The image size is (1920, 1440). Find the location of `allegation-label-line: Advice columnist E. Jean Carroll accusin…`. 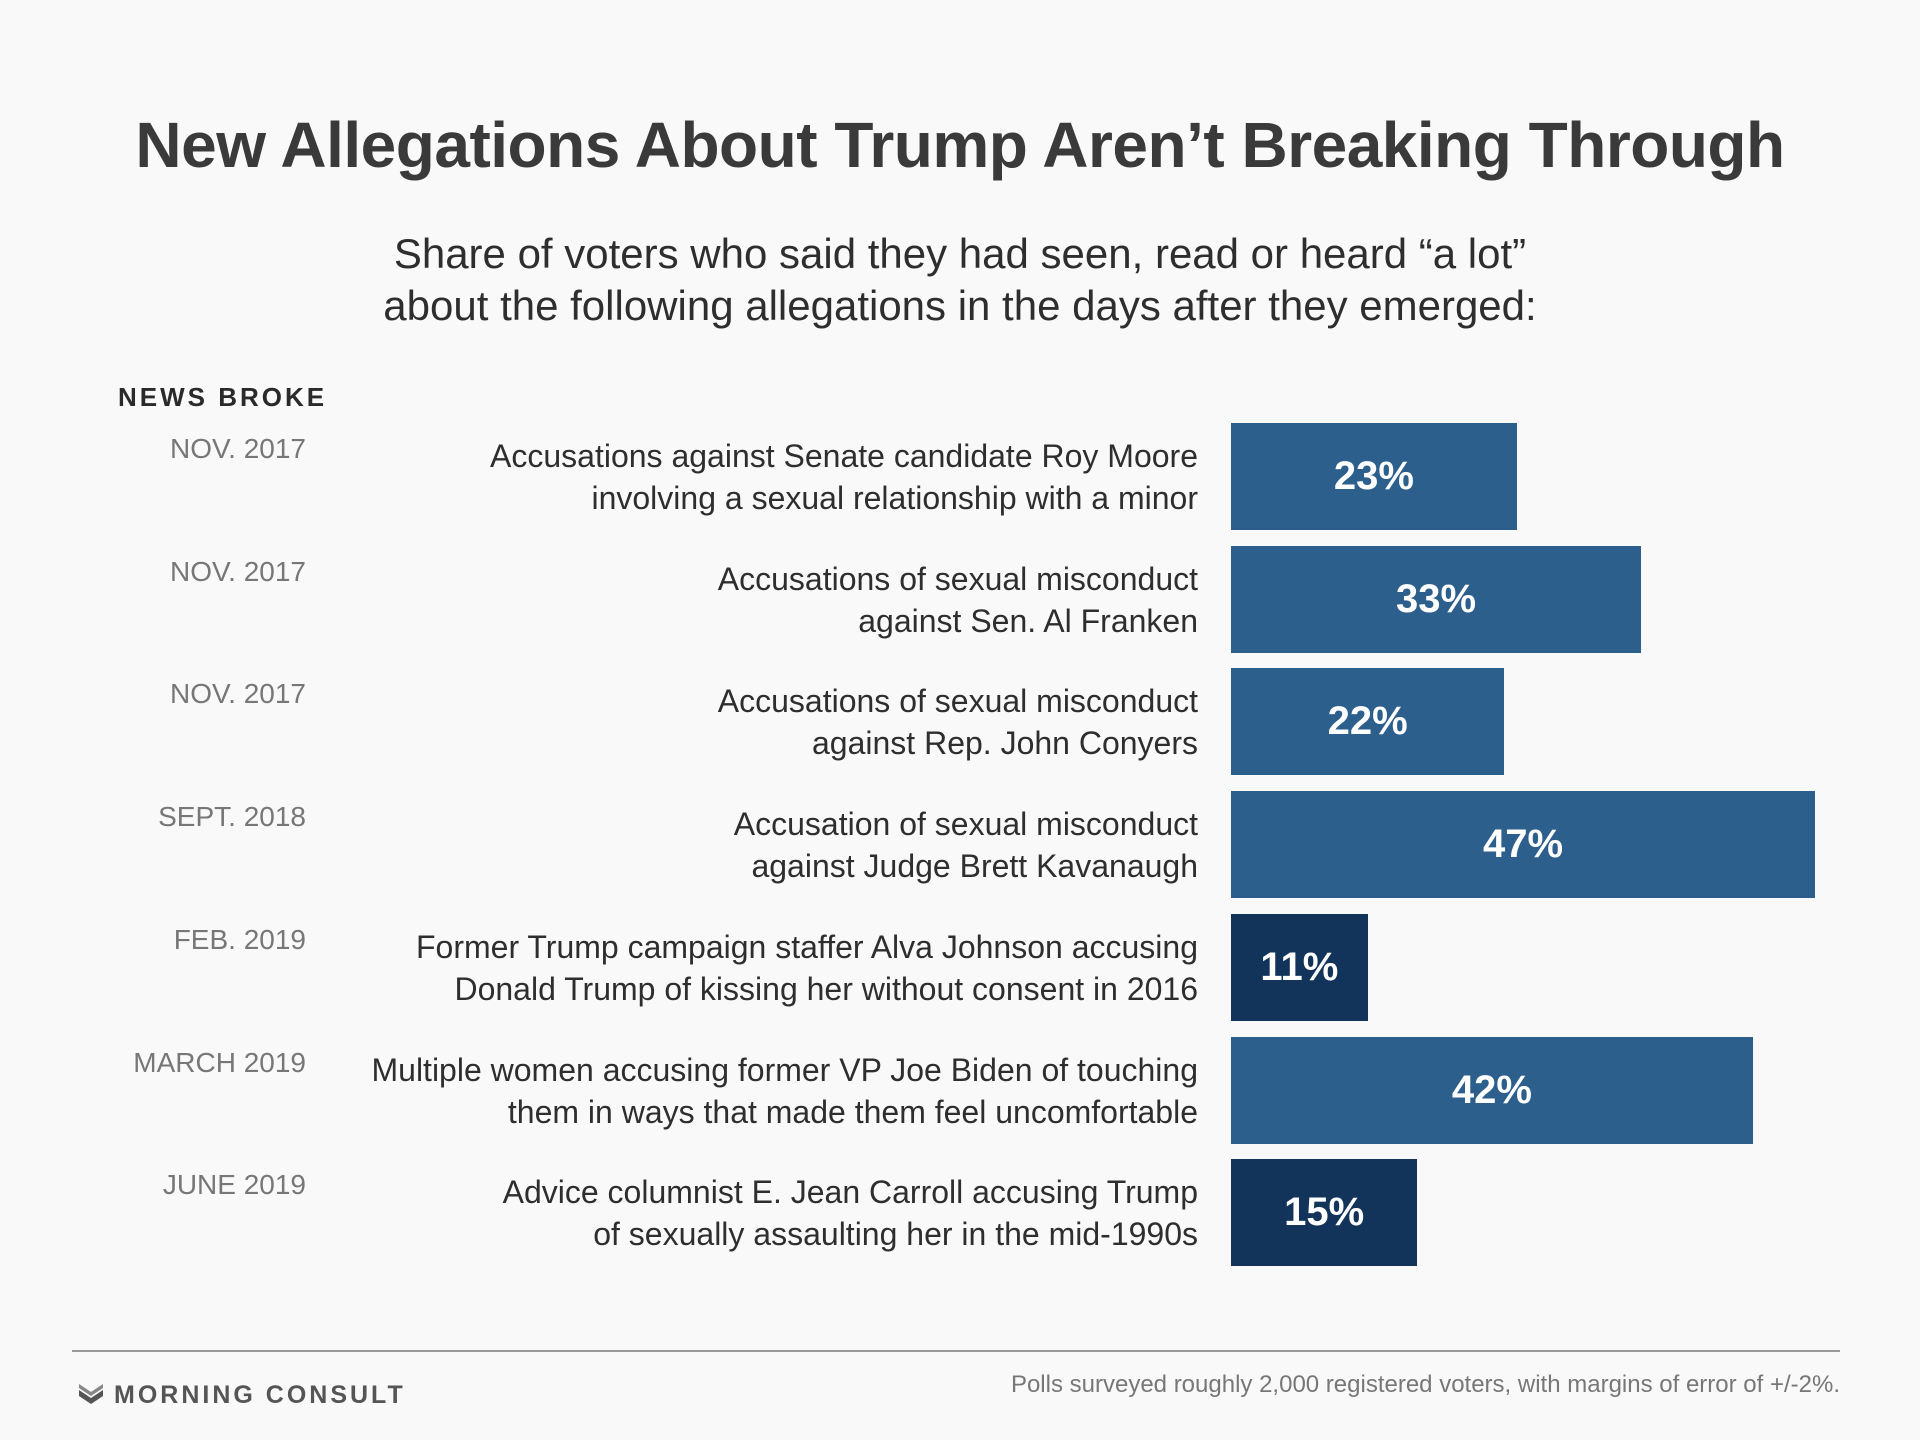

allegation-label-line: Advice columnist E. Jean Carroll accusin… is located at coordinates (850, 1192).